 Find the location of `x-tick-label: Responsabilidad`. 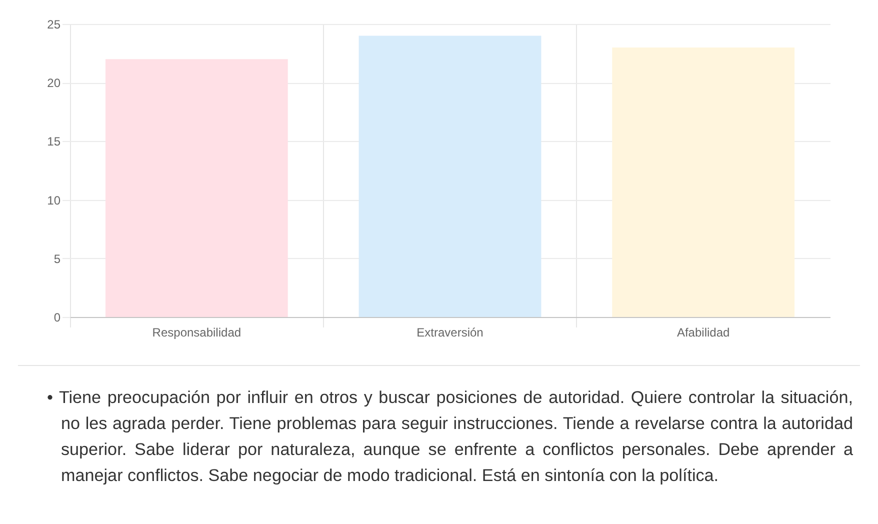

x-tick-label: Responsabilidad is located at coordinates (197, 333).